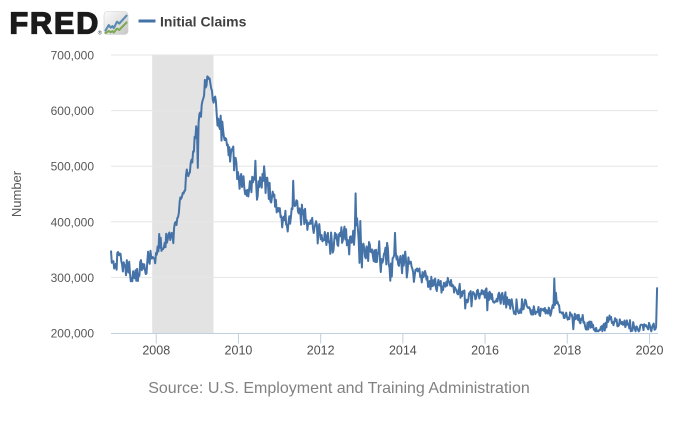 This screenshot has height=422, width=680. Describe the element at coordinates (403, 351) in the screenshot. I see `svg-text: 2014` at that location.